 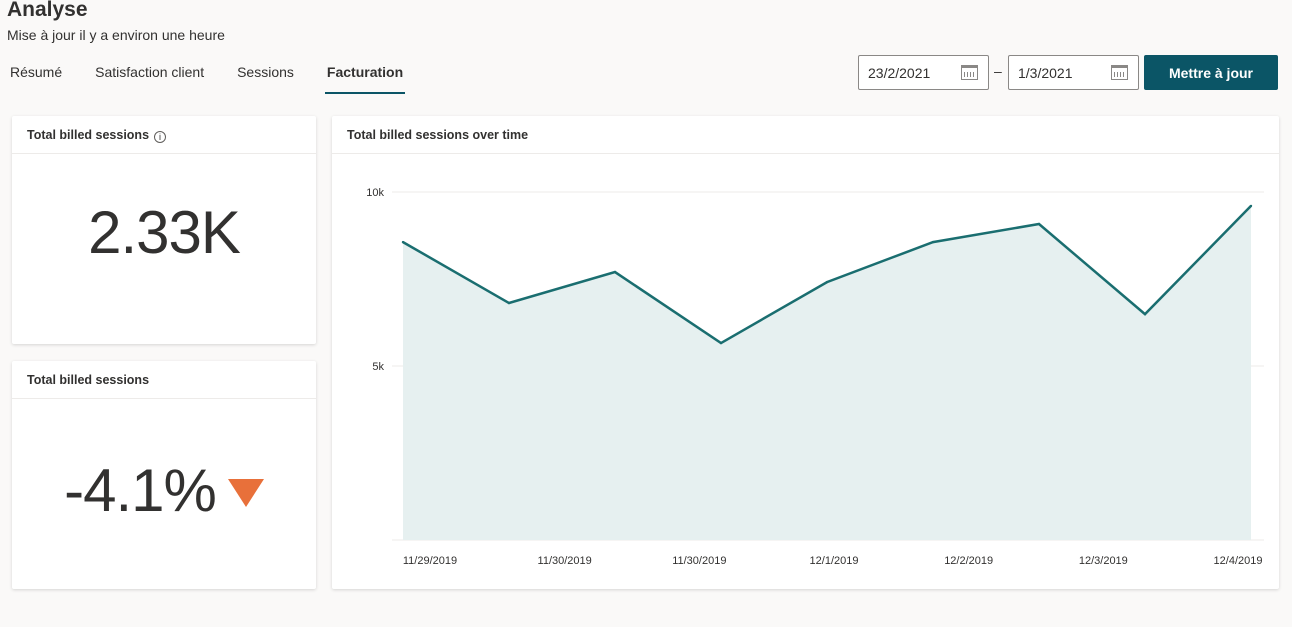 I want to click on kpi-card-change: Total billed sessions -4.1%, so click(x=164, y=475).